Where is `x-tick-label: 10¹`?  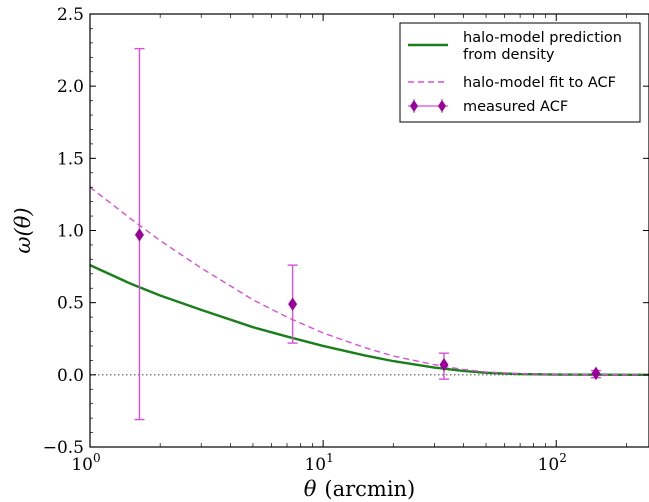
x-tick-label: 10¹ is located at coordinates (318, 463).